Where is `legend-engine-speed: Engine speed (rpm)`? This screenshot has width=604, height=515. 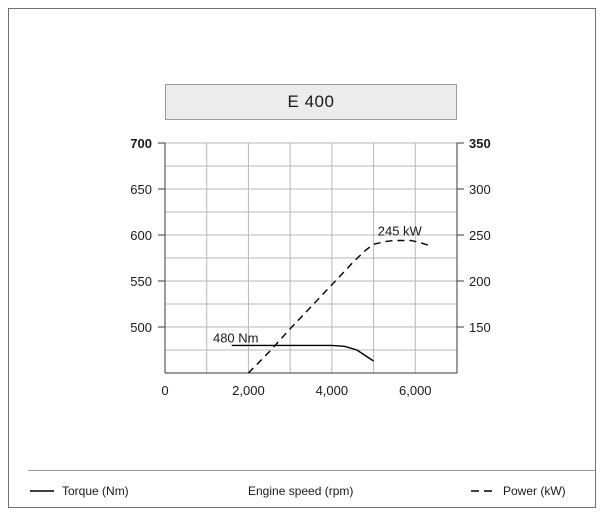
legend-engine-speed: Engine speed (rpm) is located at coordinates (300, 491).